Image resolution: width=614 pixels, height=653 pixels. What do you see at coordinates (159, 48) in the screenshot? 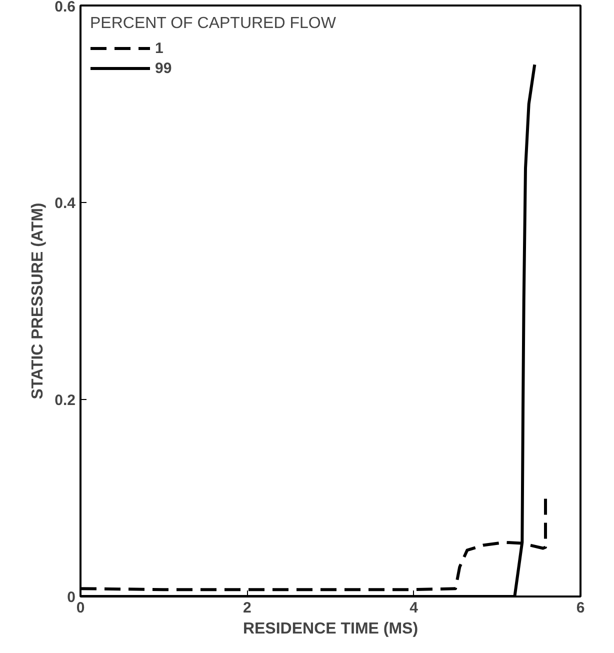
I see `legend-label: 1` at bounding box center [159, 48].